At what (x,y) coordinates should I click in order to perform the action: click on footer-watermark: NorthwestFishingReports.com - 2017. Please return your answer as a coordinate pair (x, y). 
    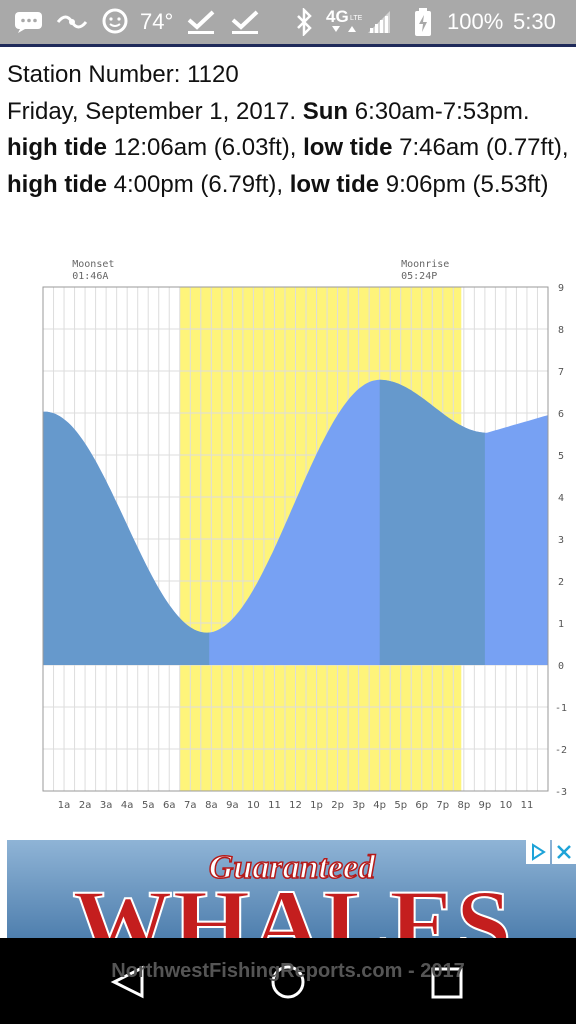
    Looking at the image, I should click on (288, 971).